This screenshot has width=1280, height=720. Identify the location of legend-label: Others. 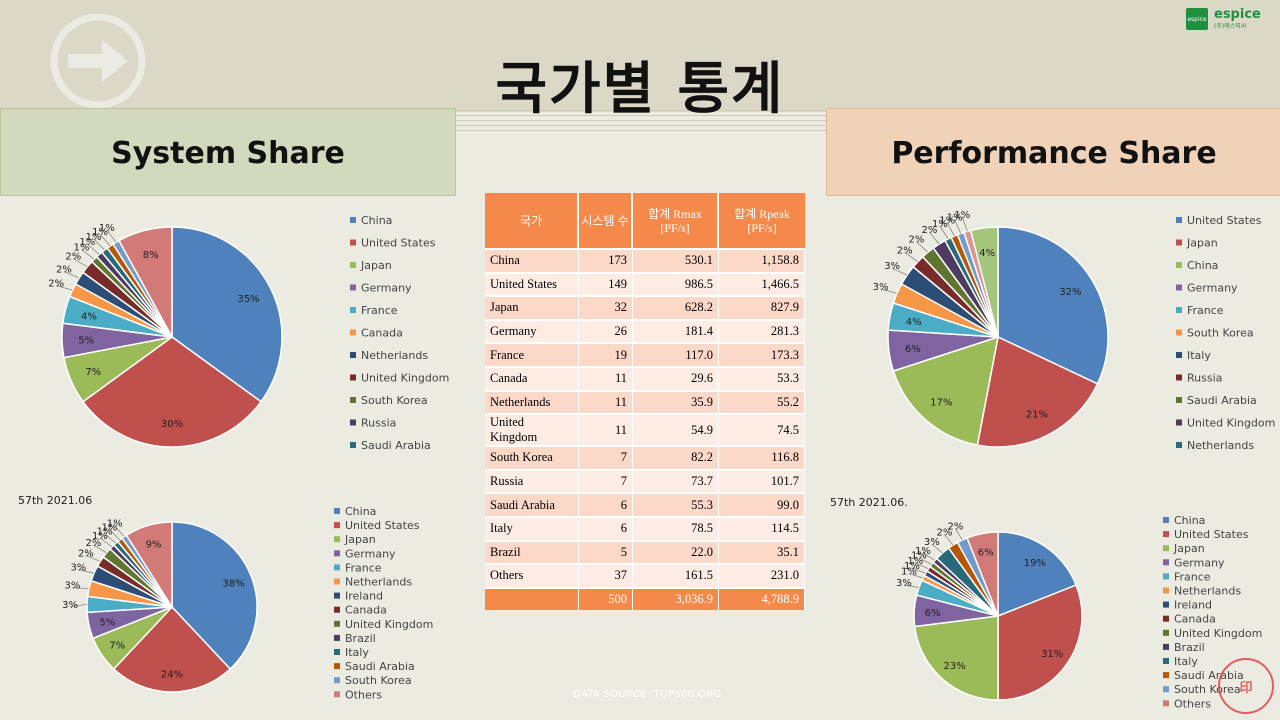
(1192, 703).